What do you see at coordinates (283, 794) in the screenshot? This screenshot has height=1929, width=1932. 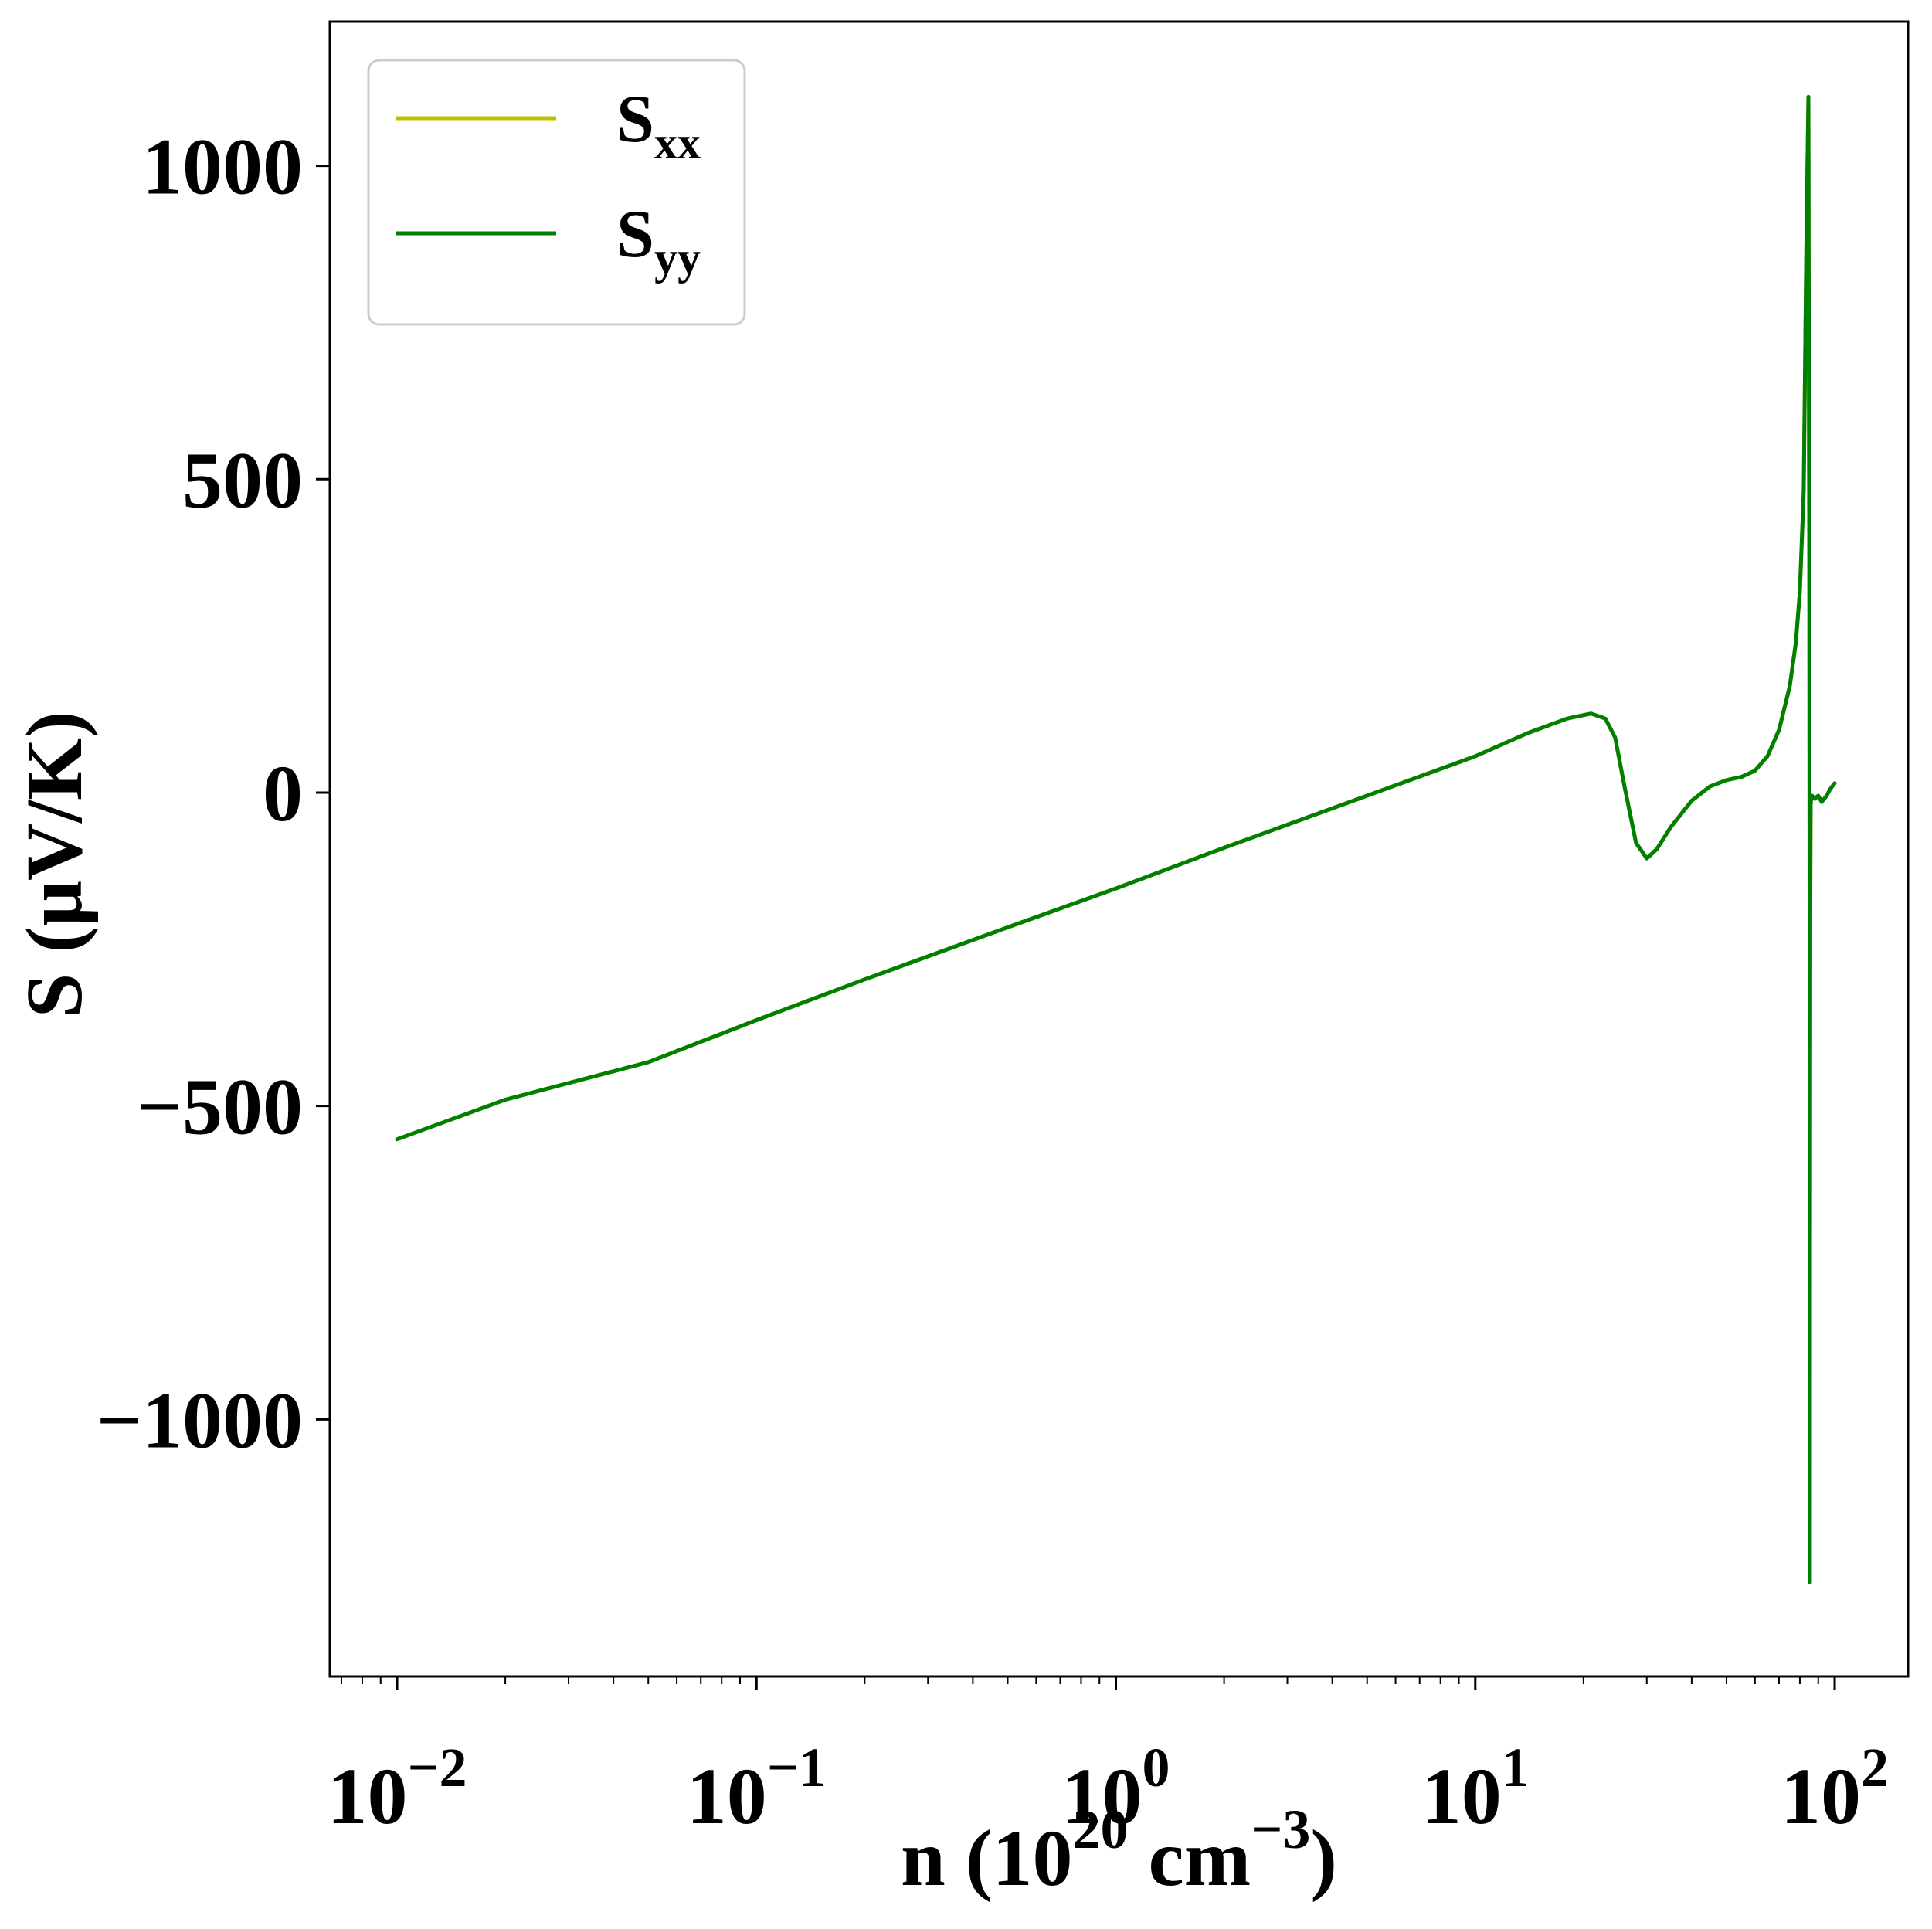 I see `y-tick-label: 0` at bounding box center [283, 794].